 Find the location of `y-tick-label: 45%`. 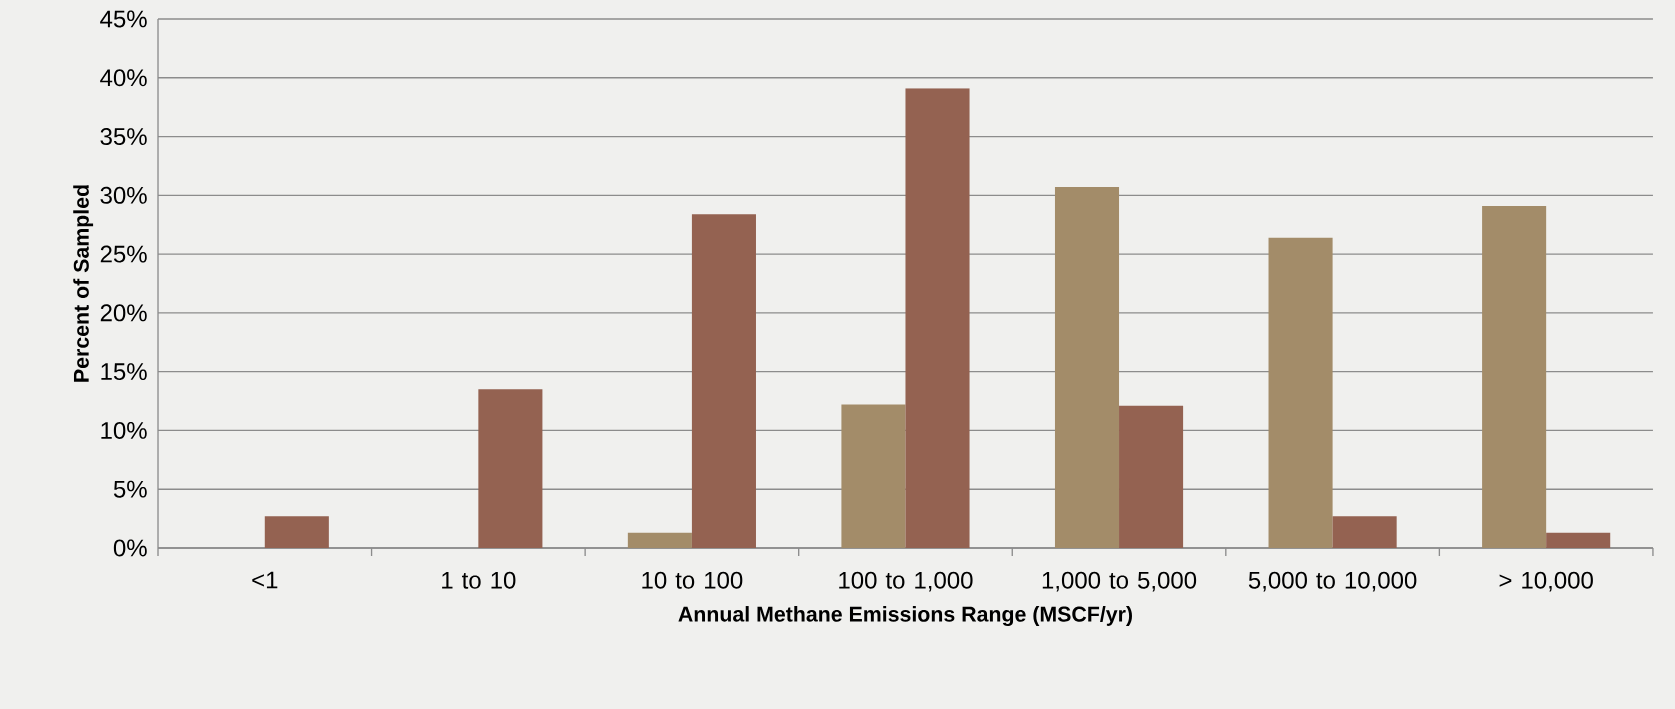

y-tick-label: 45% is located at coordinates (123, 19).